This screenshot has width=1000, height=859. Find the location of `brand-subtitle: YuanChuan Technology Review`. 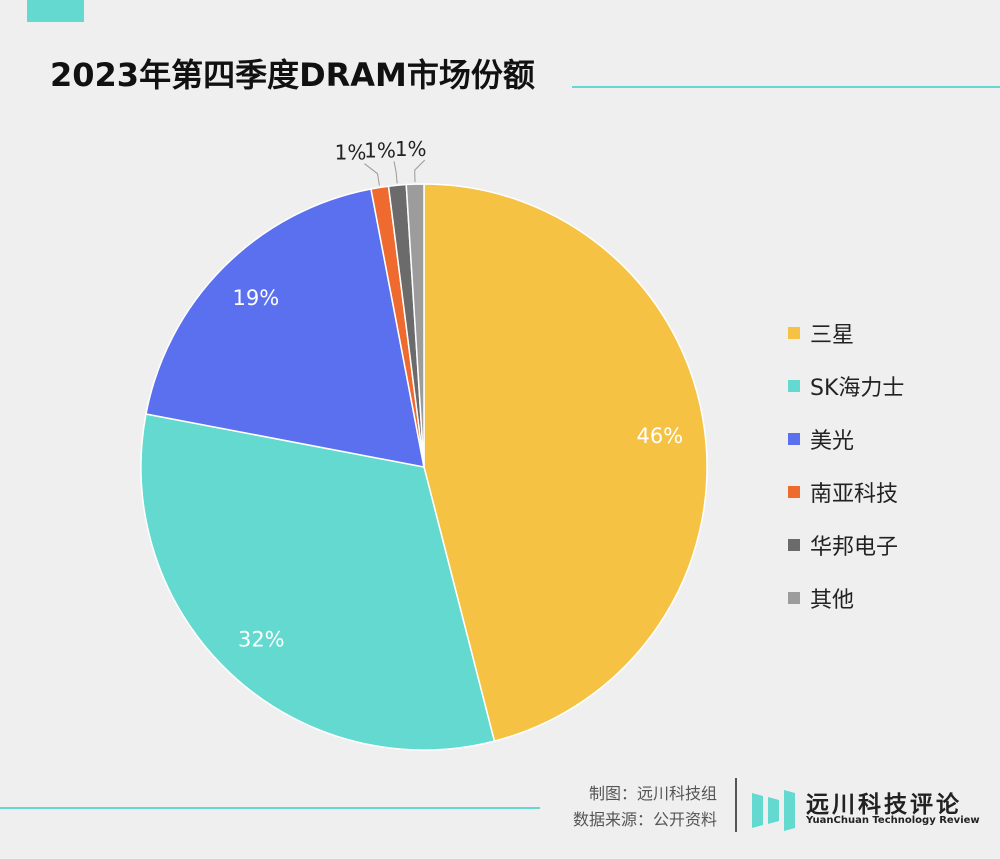

brand-subtitle: YuanChuan Technology Review is located at coordinates (893, 820).